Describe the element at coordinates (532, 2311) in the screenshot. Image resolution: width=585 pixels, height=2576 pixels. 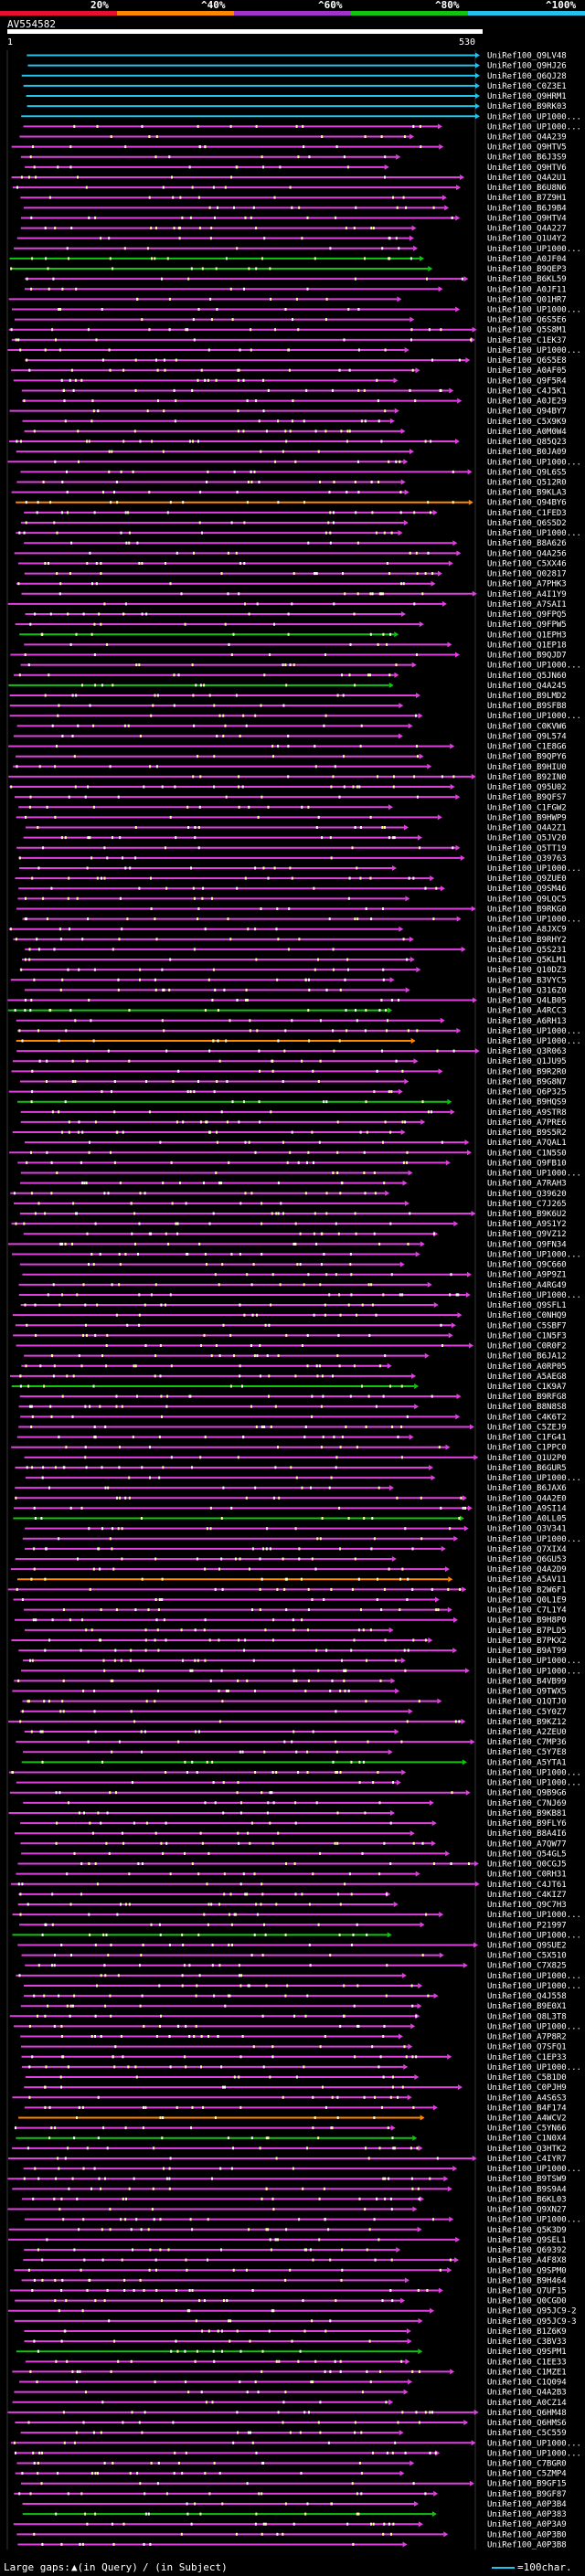
I see `hit-label: UniRef100_Q95JC9-2` at that location.